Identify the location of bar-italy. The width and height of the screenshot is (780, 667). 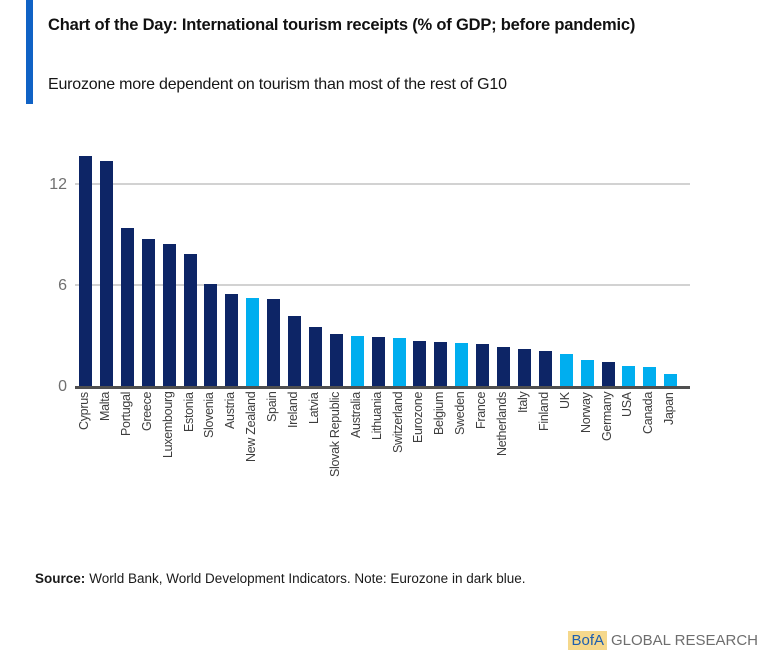
(524, 368).